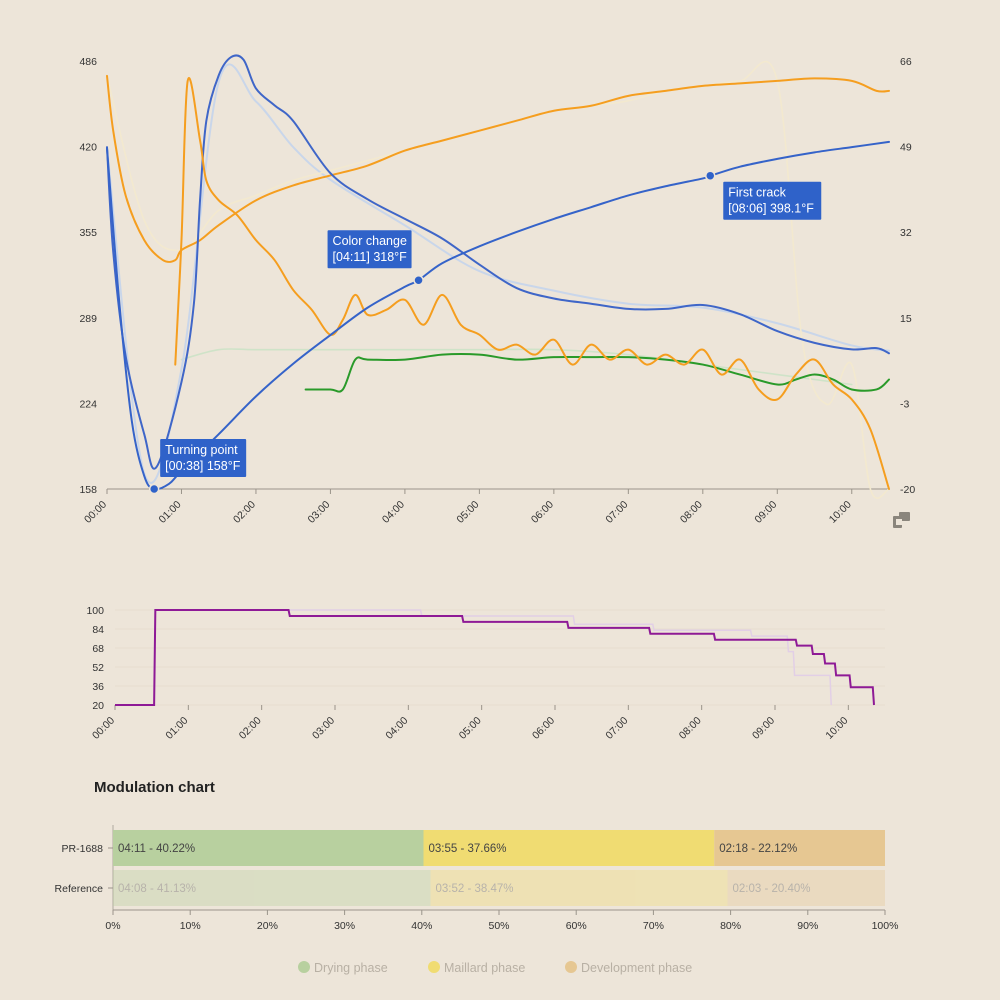  Describe the element at coordinates (907, 490) in the screenshot. I see `y-right-tick-label: -20` at that location.